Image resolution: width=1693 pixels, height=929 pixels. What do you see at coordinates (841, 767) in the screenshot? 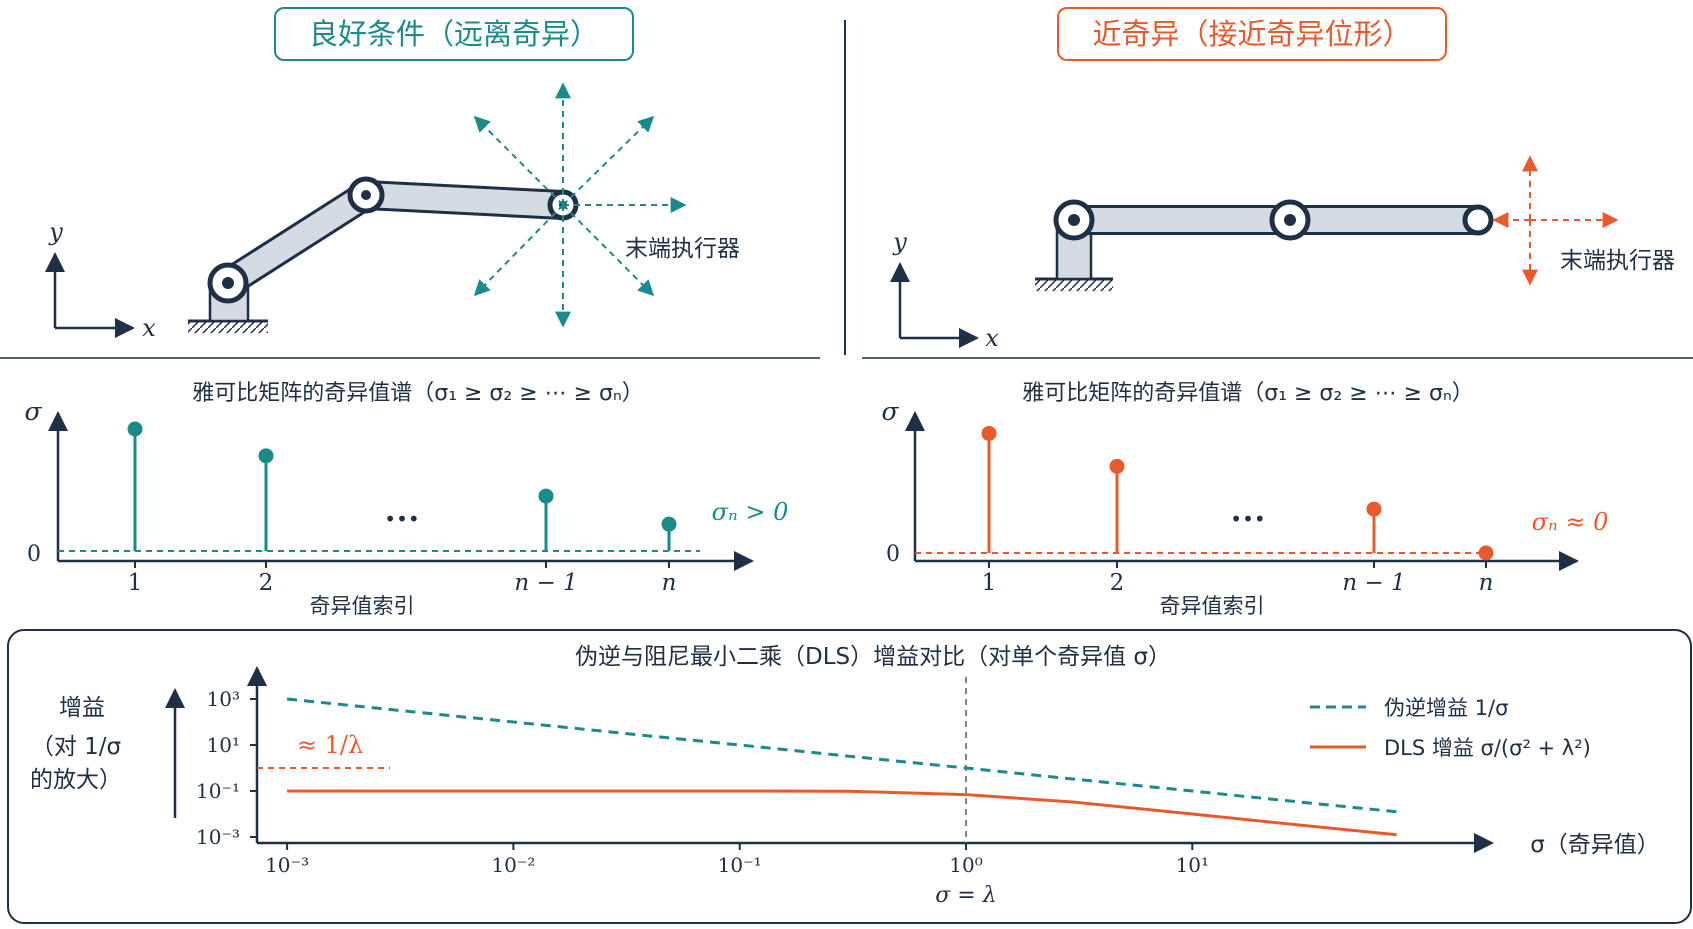
I see `gain-curves` at bounding box center [841, 767].